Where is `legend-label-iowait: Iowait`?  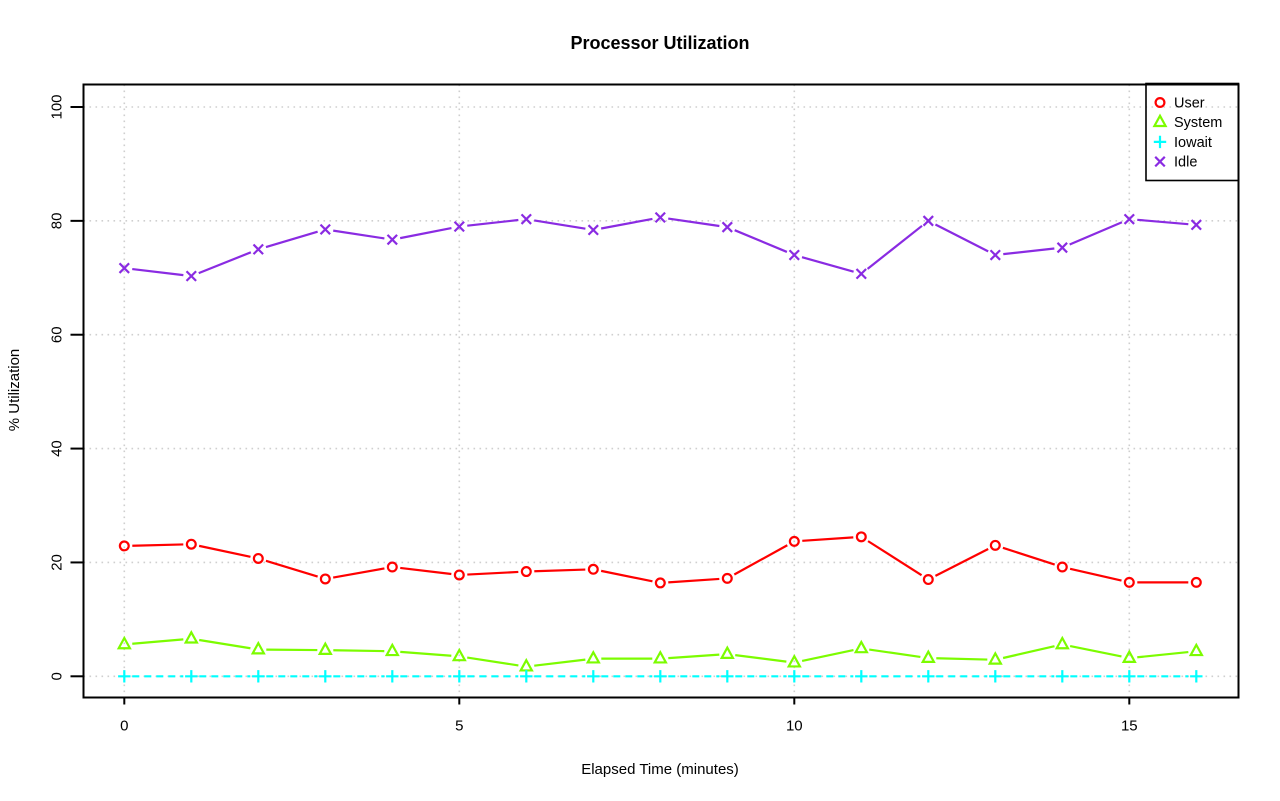
legend-label-iowait: Iowait is located at coordinates (1193, 143).